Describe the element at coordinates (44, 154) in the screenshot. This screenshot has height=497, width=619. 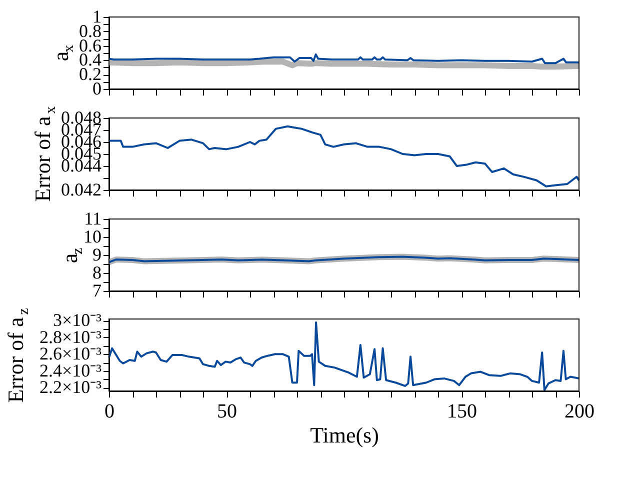
I see `y-axis-title: Error of ax` at that location.